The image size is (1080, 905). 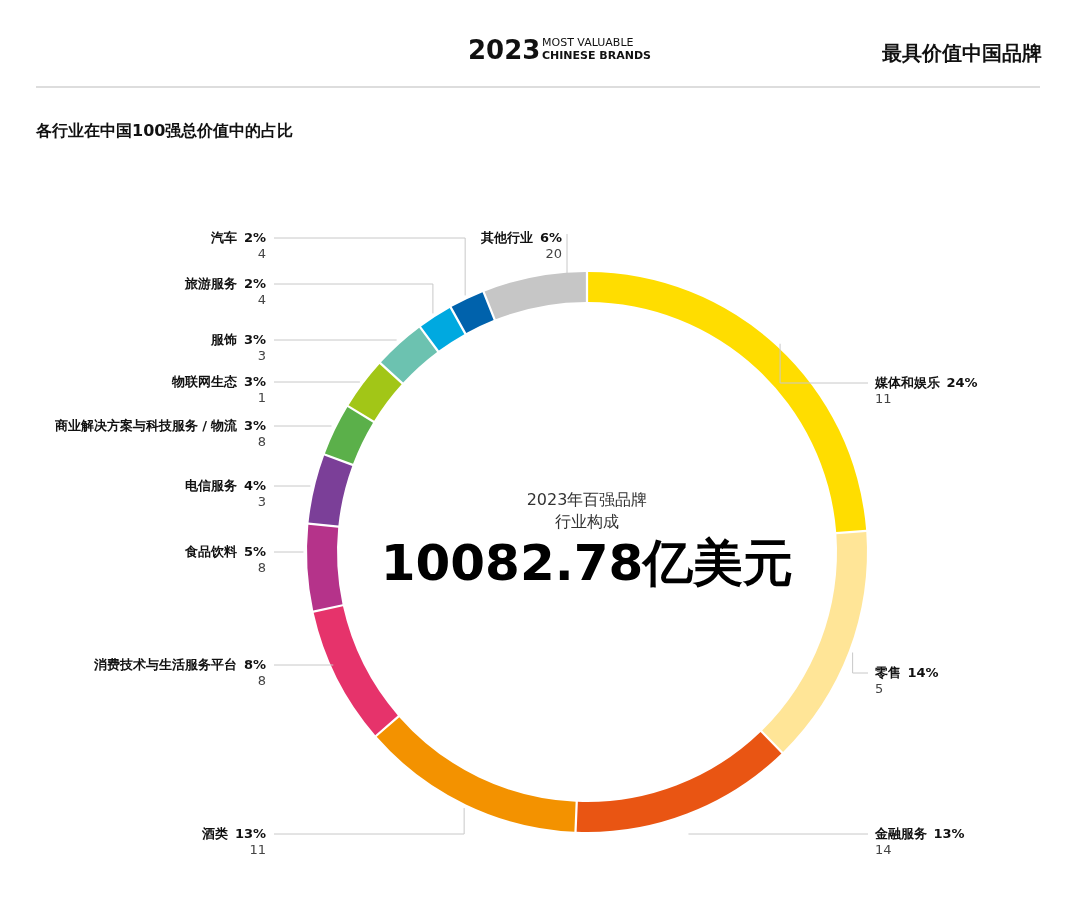 I want to click on slice-label: 汽车, so click(x=224, y=237).